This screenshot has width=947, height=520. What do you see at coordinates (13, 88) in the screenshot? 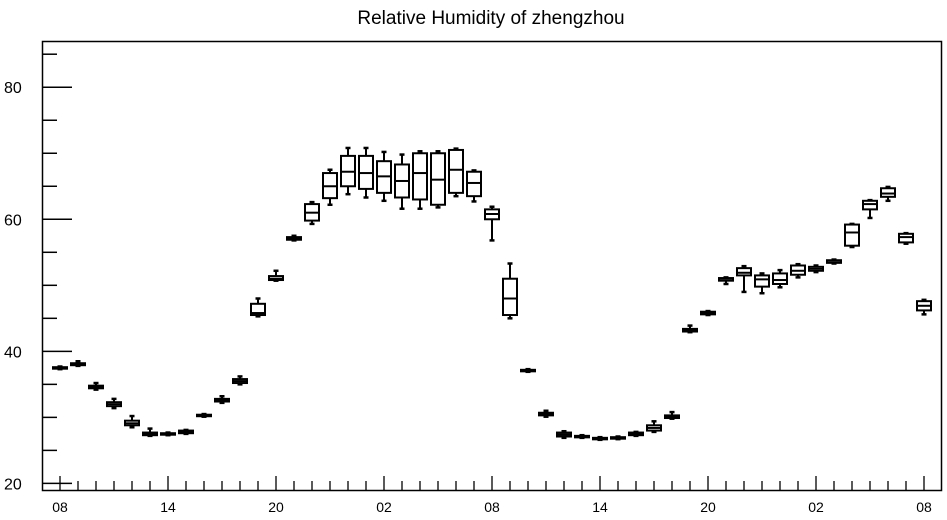
I see `y-tick-label: 80` at bounding box center [13, 88].